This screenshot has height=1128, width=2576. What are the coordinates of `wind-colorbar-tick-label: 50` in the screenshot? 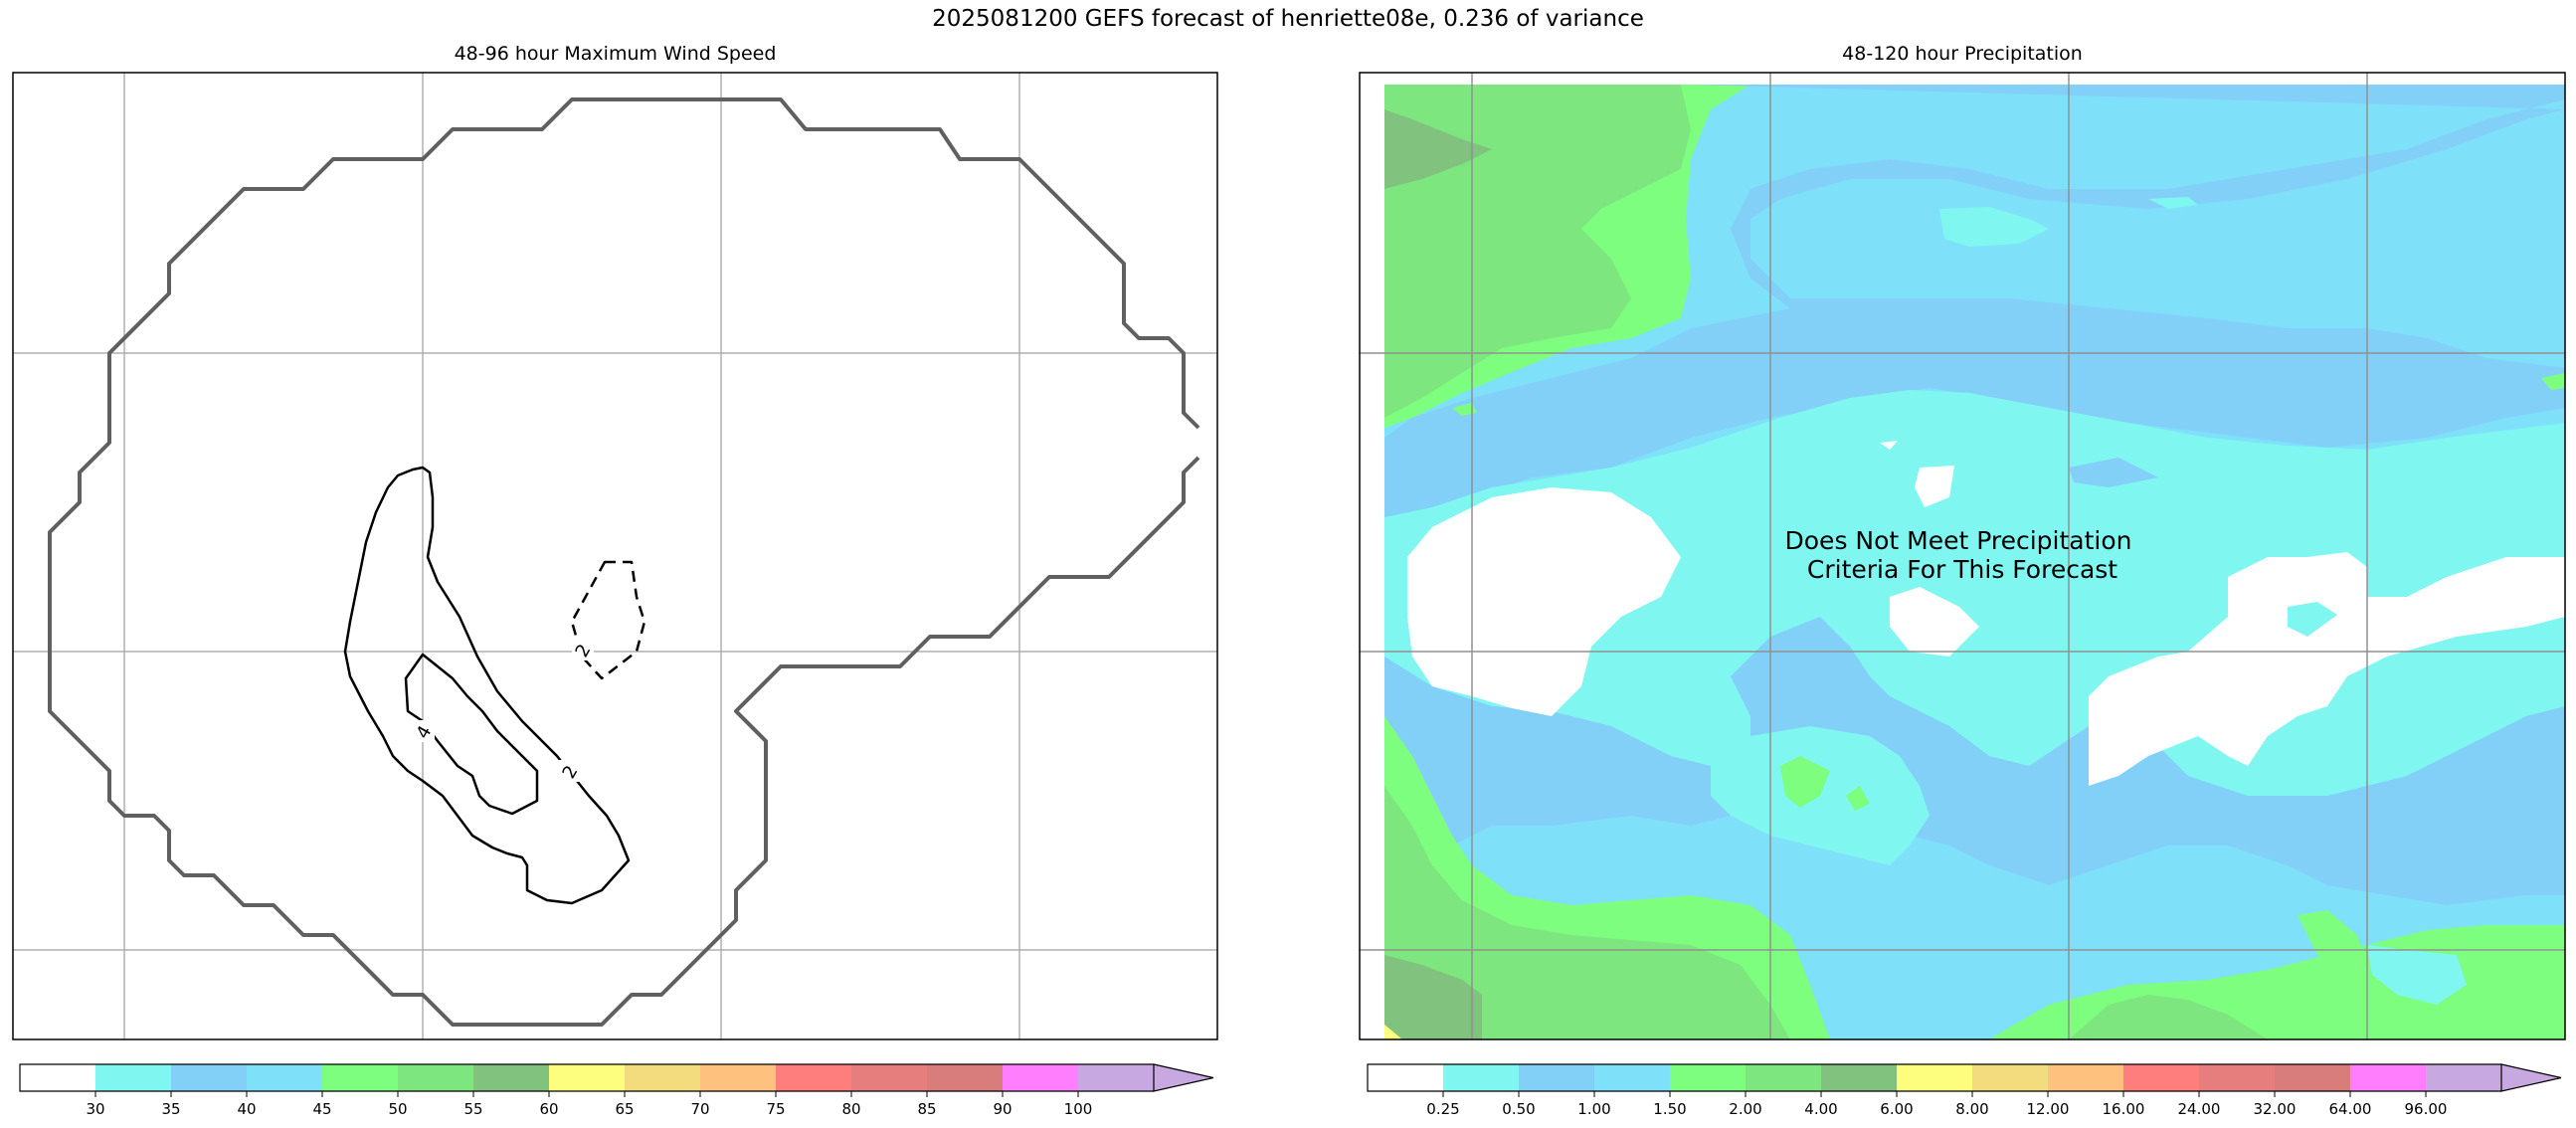 It's located at (397, 1109).